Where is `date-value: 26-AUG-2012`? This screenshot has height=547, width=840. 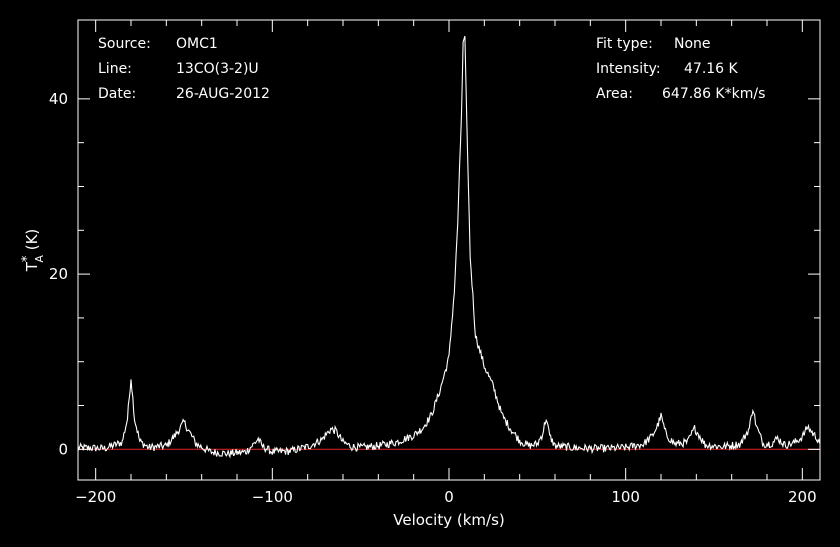
date-value: 26-AUG-2012 is located at coordinates (223, 94).